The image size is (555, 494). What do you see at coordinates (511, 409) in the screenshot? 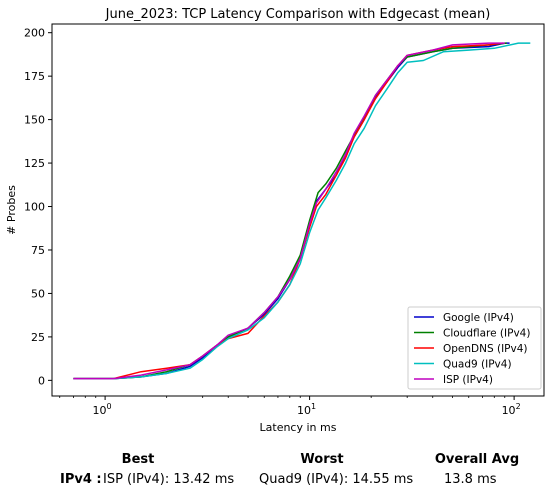
I see `x-tick-label: 10²` at bounding box center [511, 409].